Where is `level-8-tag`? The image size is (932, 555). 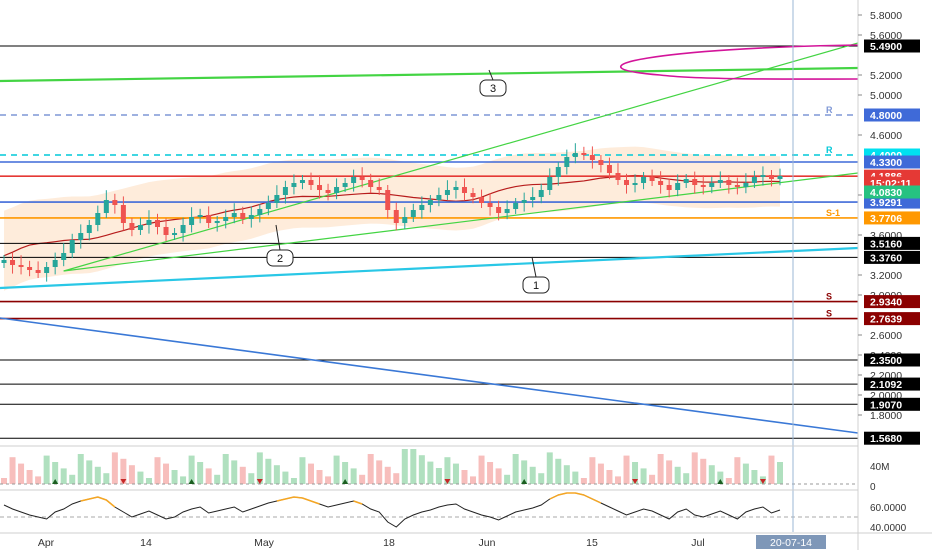
level-8-tag is located at coordinates (892, 257).